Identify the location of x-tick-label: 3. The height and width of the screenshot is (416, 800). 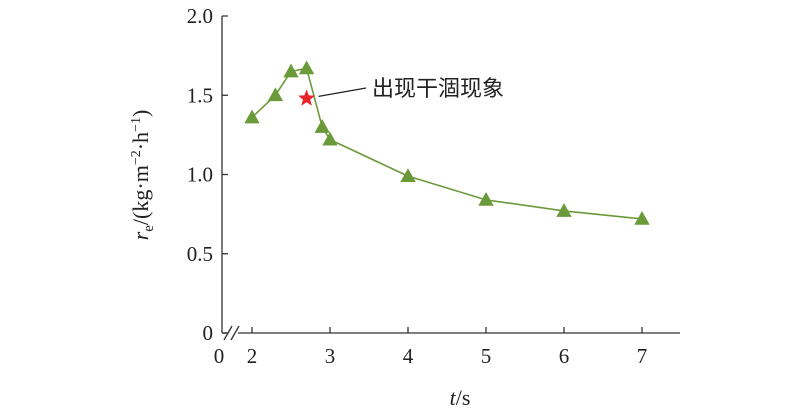
(330, 356).